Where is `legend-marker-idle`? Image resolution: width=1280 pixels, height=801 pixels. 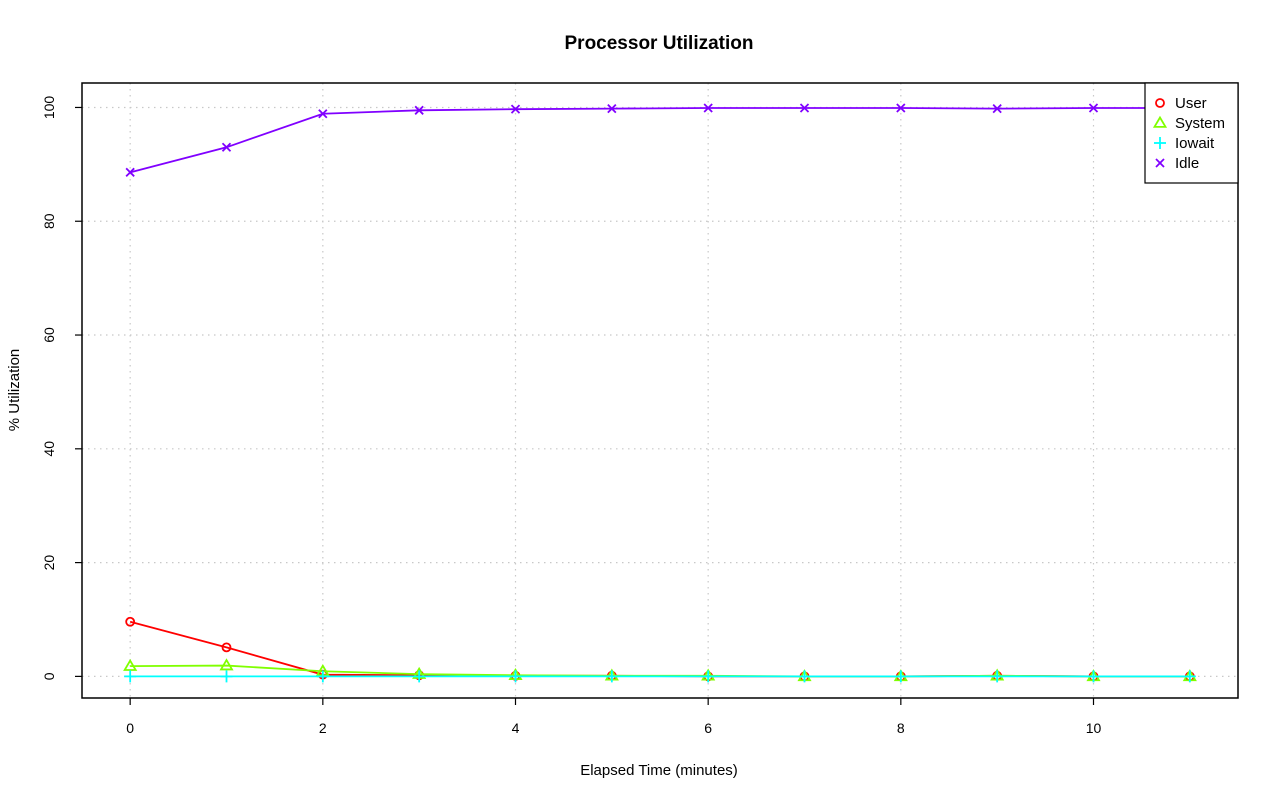 legend-marker-idle is located at coordinates (1160, 163).